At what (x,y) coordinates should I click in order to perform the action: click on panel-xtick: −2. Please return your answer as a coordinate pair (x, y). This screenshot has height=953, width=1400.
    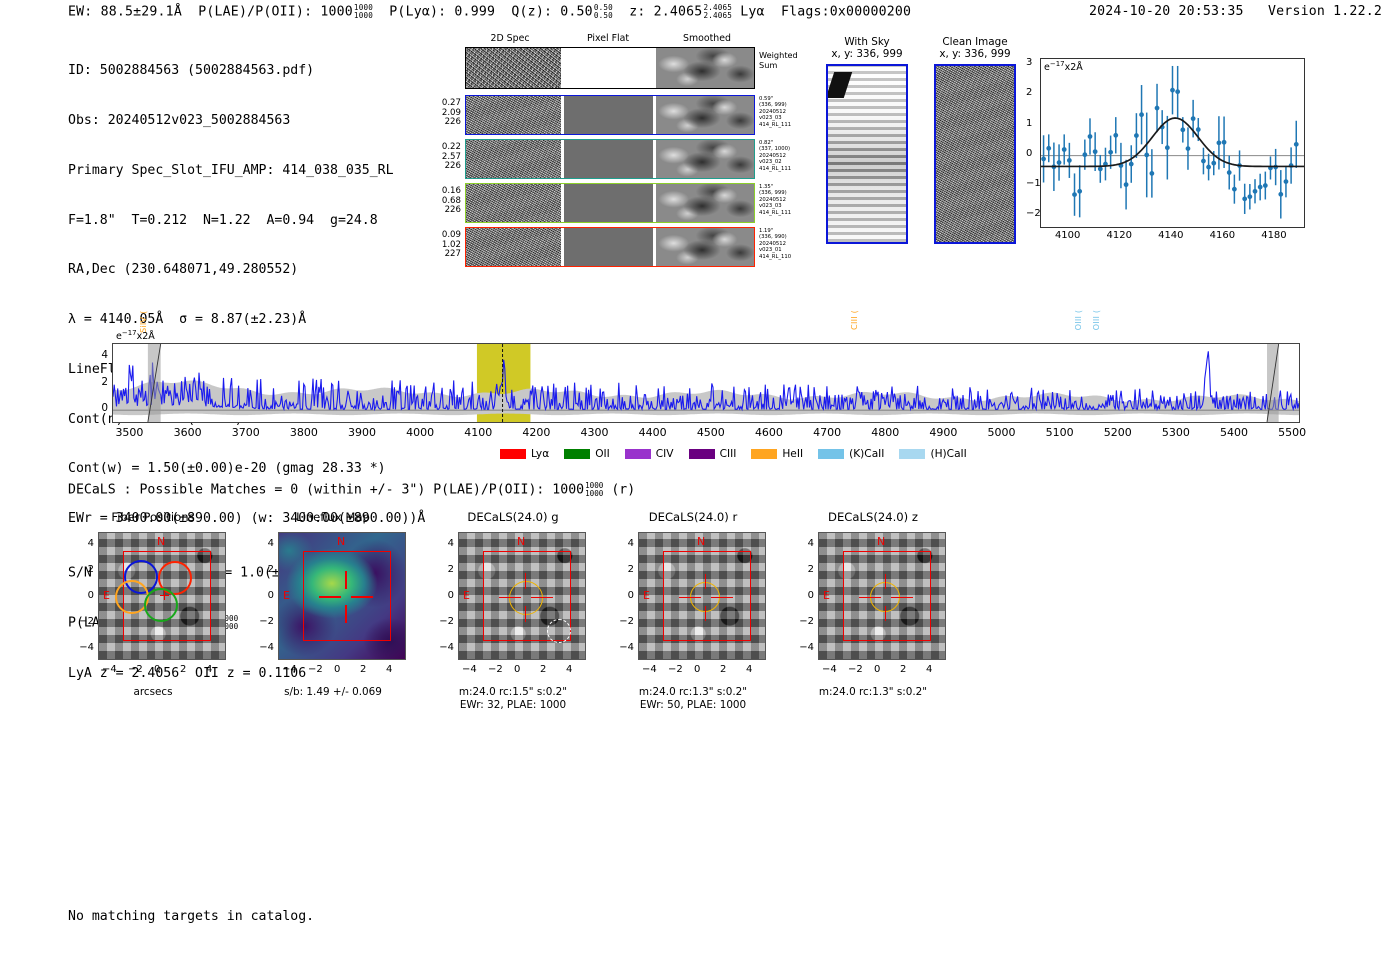
    Looking at the image, I should click on (135, 669).